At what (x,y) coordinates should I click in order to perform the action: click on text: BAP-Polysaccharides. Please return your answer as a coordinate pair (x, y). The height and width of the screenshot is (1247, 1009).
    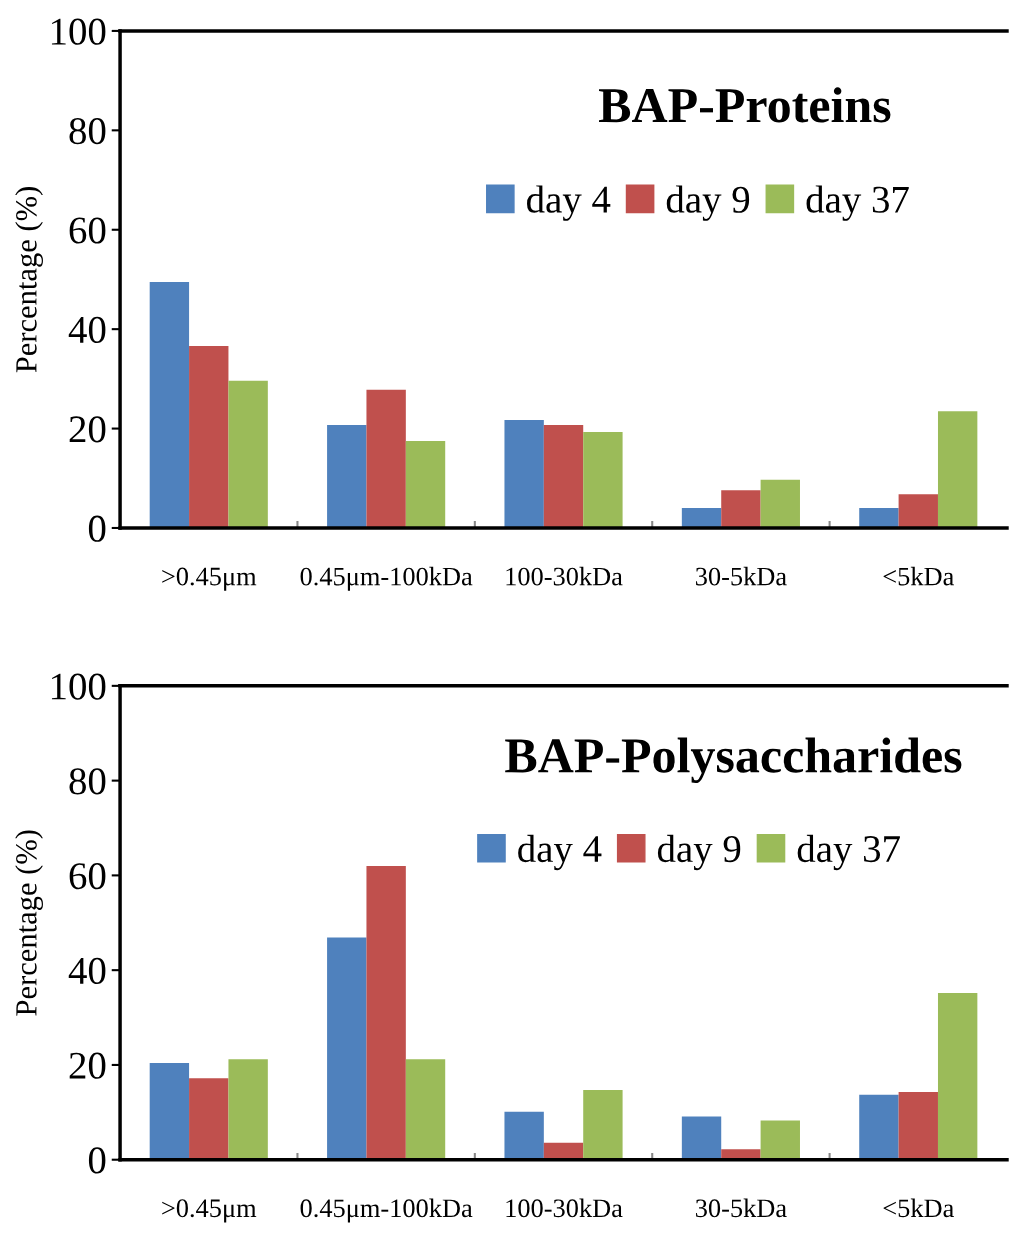
    Looking at the image, I should click on (733, 760).